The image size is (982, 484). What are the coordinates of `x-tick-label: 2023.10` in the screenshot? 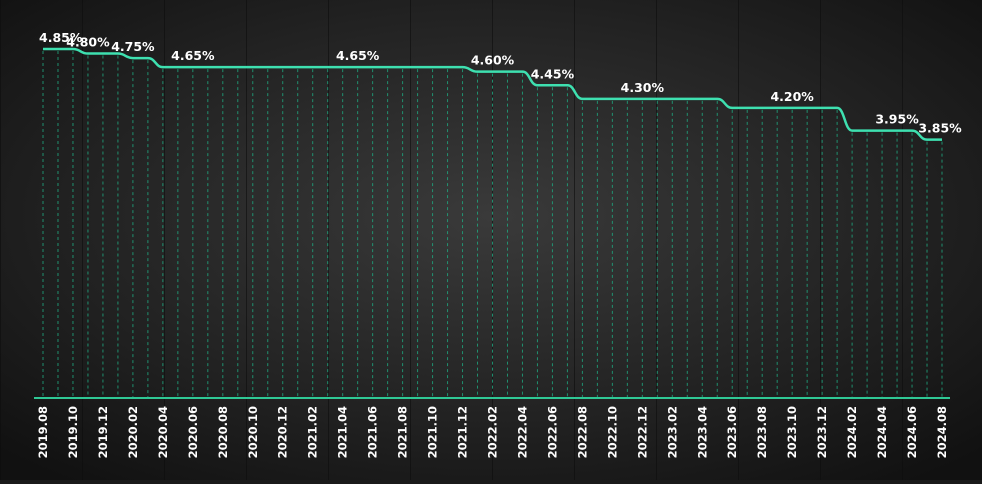 It's located at (792, 432).